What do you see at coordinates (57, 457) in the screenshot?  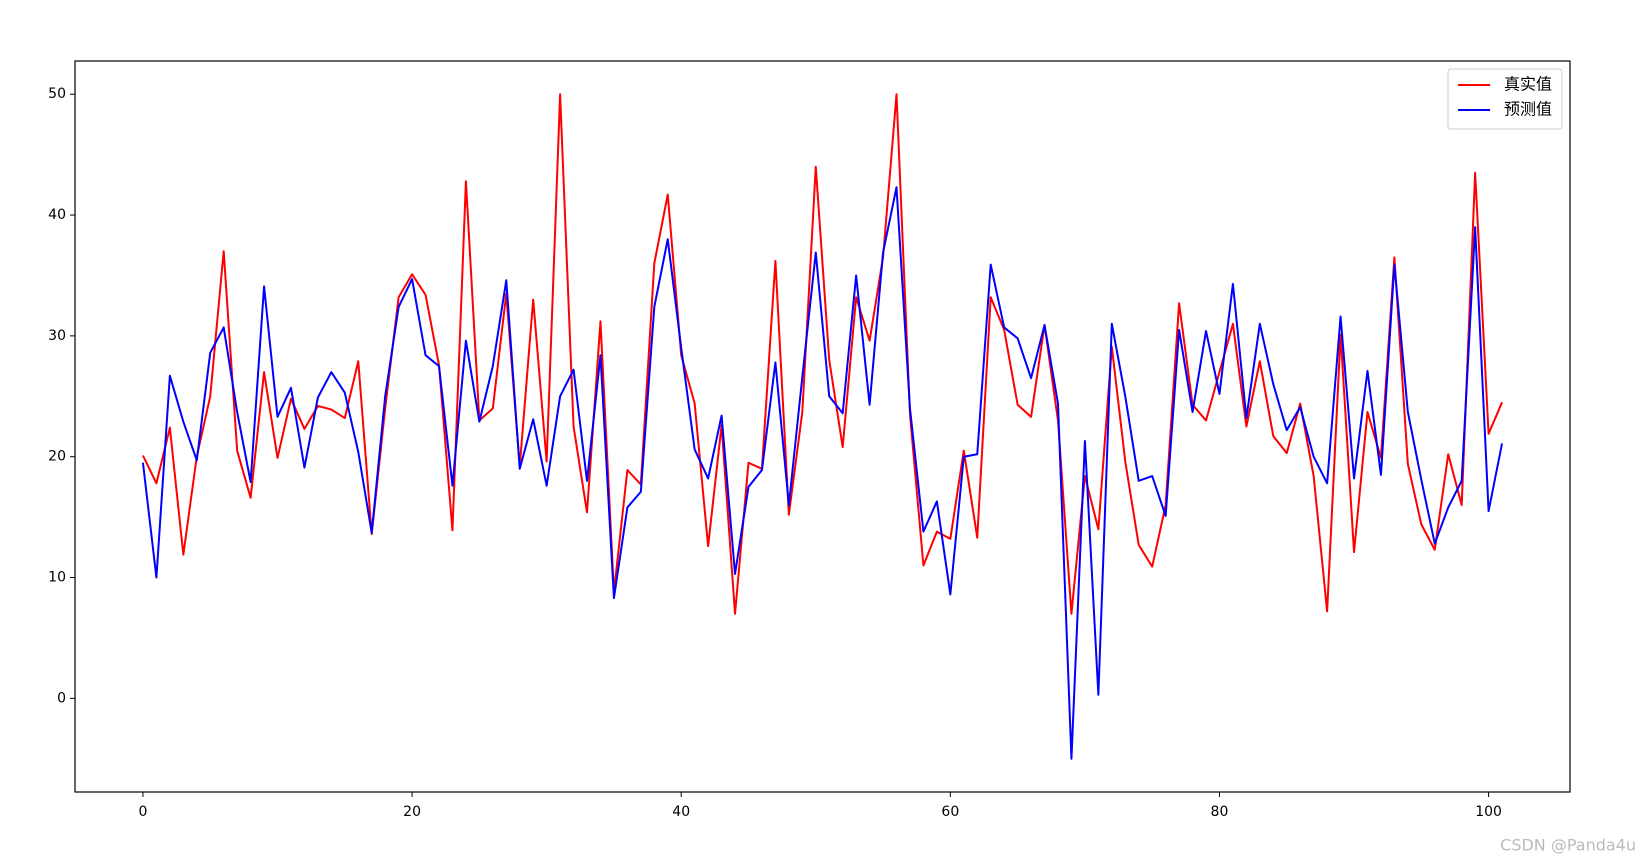 I see `y-tick-label: 20` at bounding box center [57, 457].